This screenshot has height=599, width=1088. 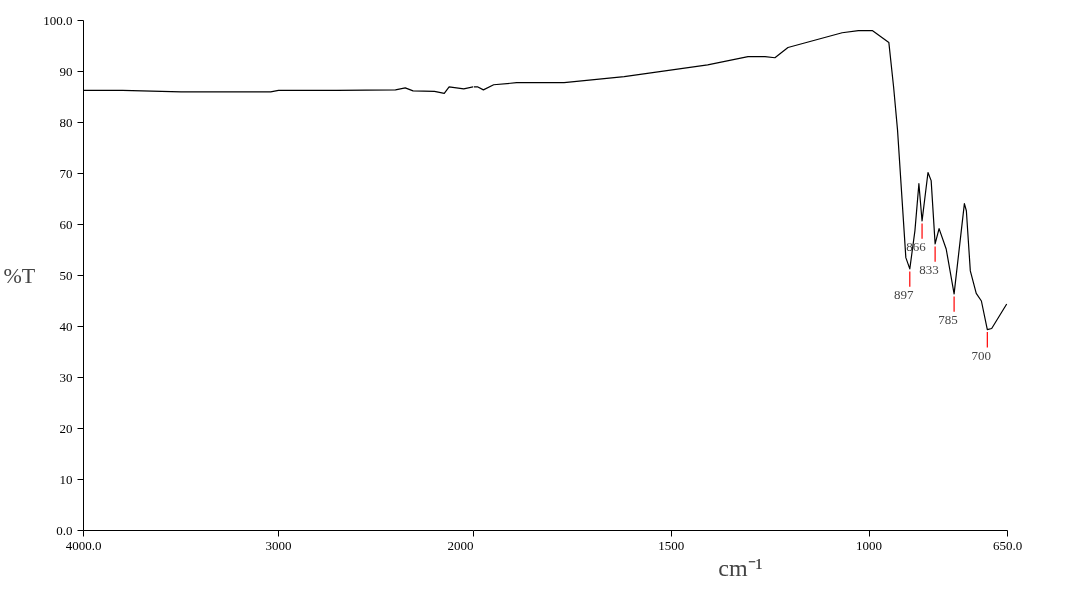 What do you see at coordinates (58, 20) in the screenshot?
I see `y-tick-label: 100.0` at bounding box center [58, 20].